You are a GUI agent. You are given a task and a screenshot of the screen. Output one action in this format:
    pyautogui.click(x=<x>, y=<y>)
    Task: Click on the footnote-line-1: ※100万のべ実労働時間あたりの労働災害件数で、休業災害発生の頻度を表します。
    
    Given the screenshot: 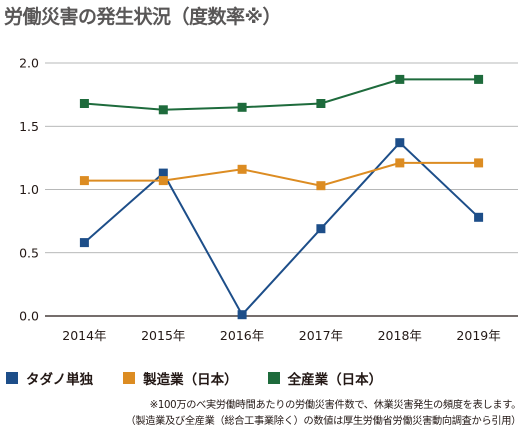 What is the action you would take?
    pyautogui.click(x=335, y=405)
    